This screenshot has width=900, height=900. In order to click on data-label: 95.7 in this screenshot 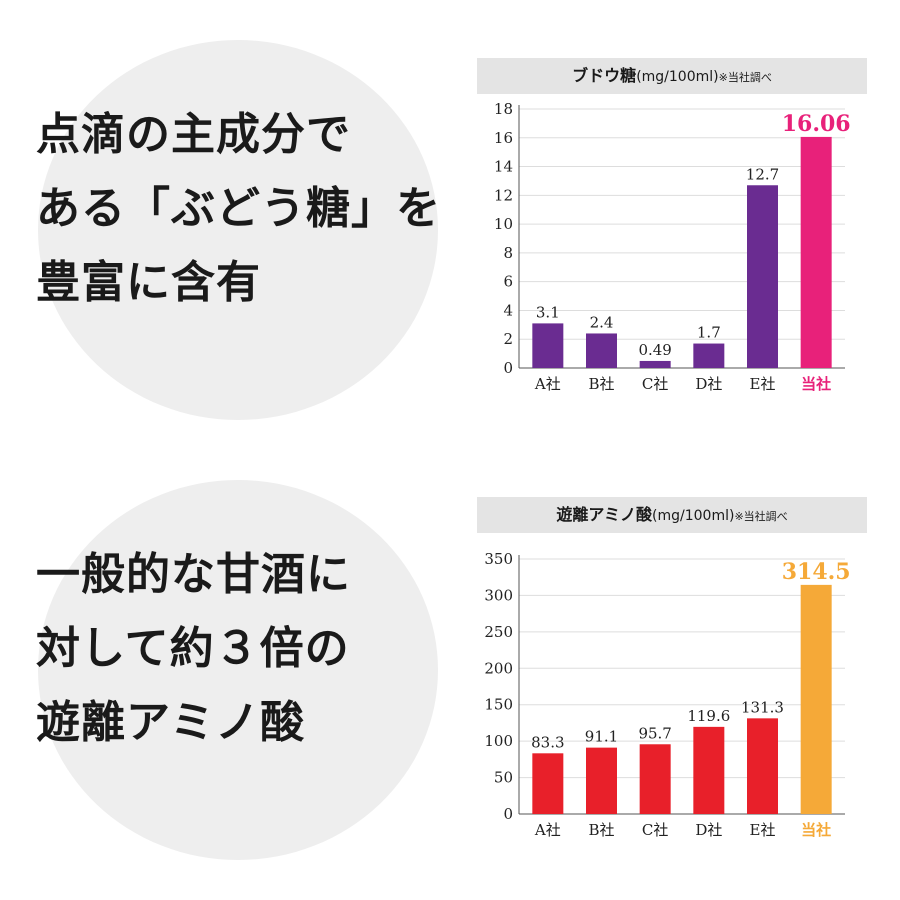, I will do `click(654, 733)`.